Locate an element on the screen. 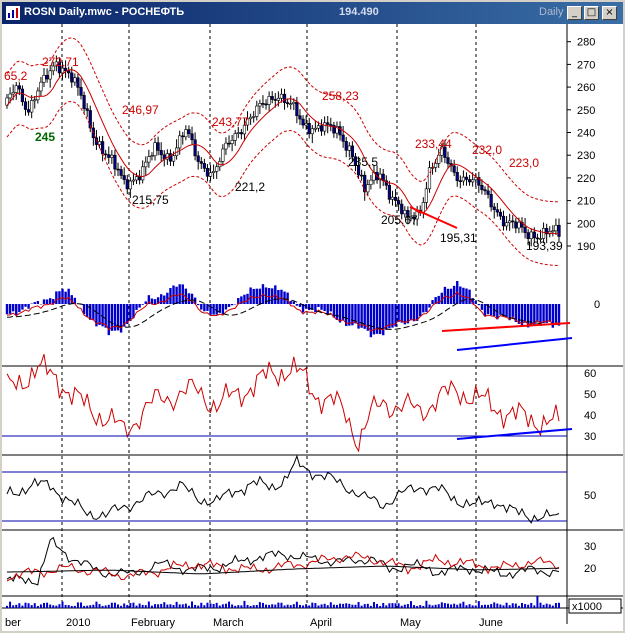  price-annotation: 245 is located at coordinates (45, 137).